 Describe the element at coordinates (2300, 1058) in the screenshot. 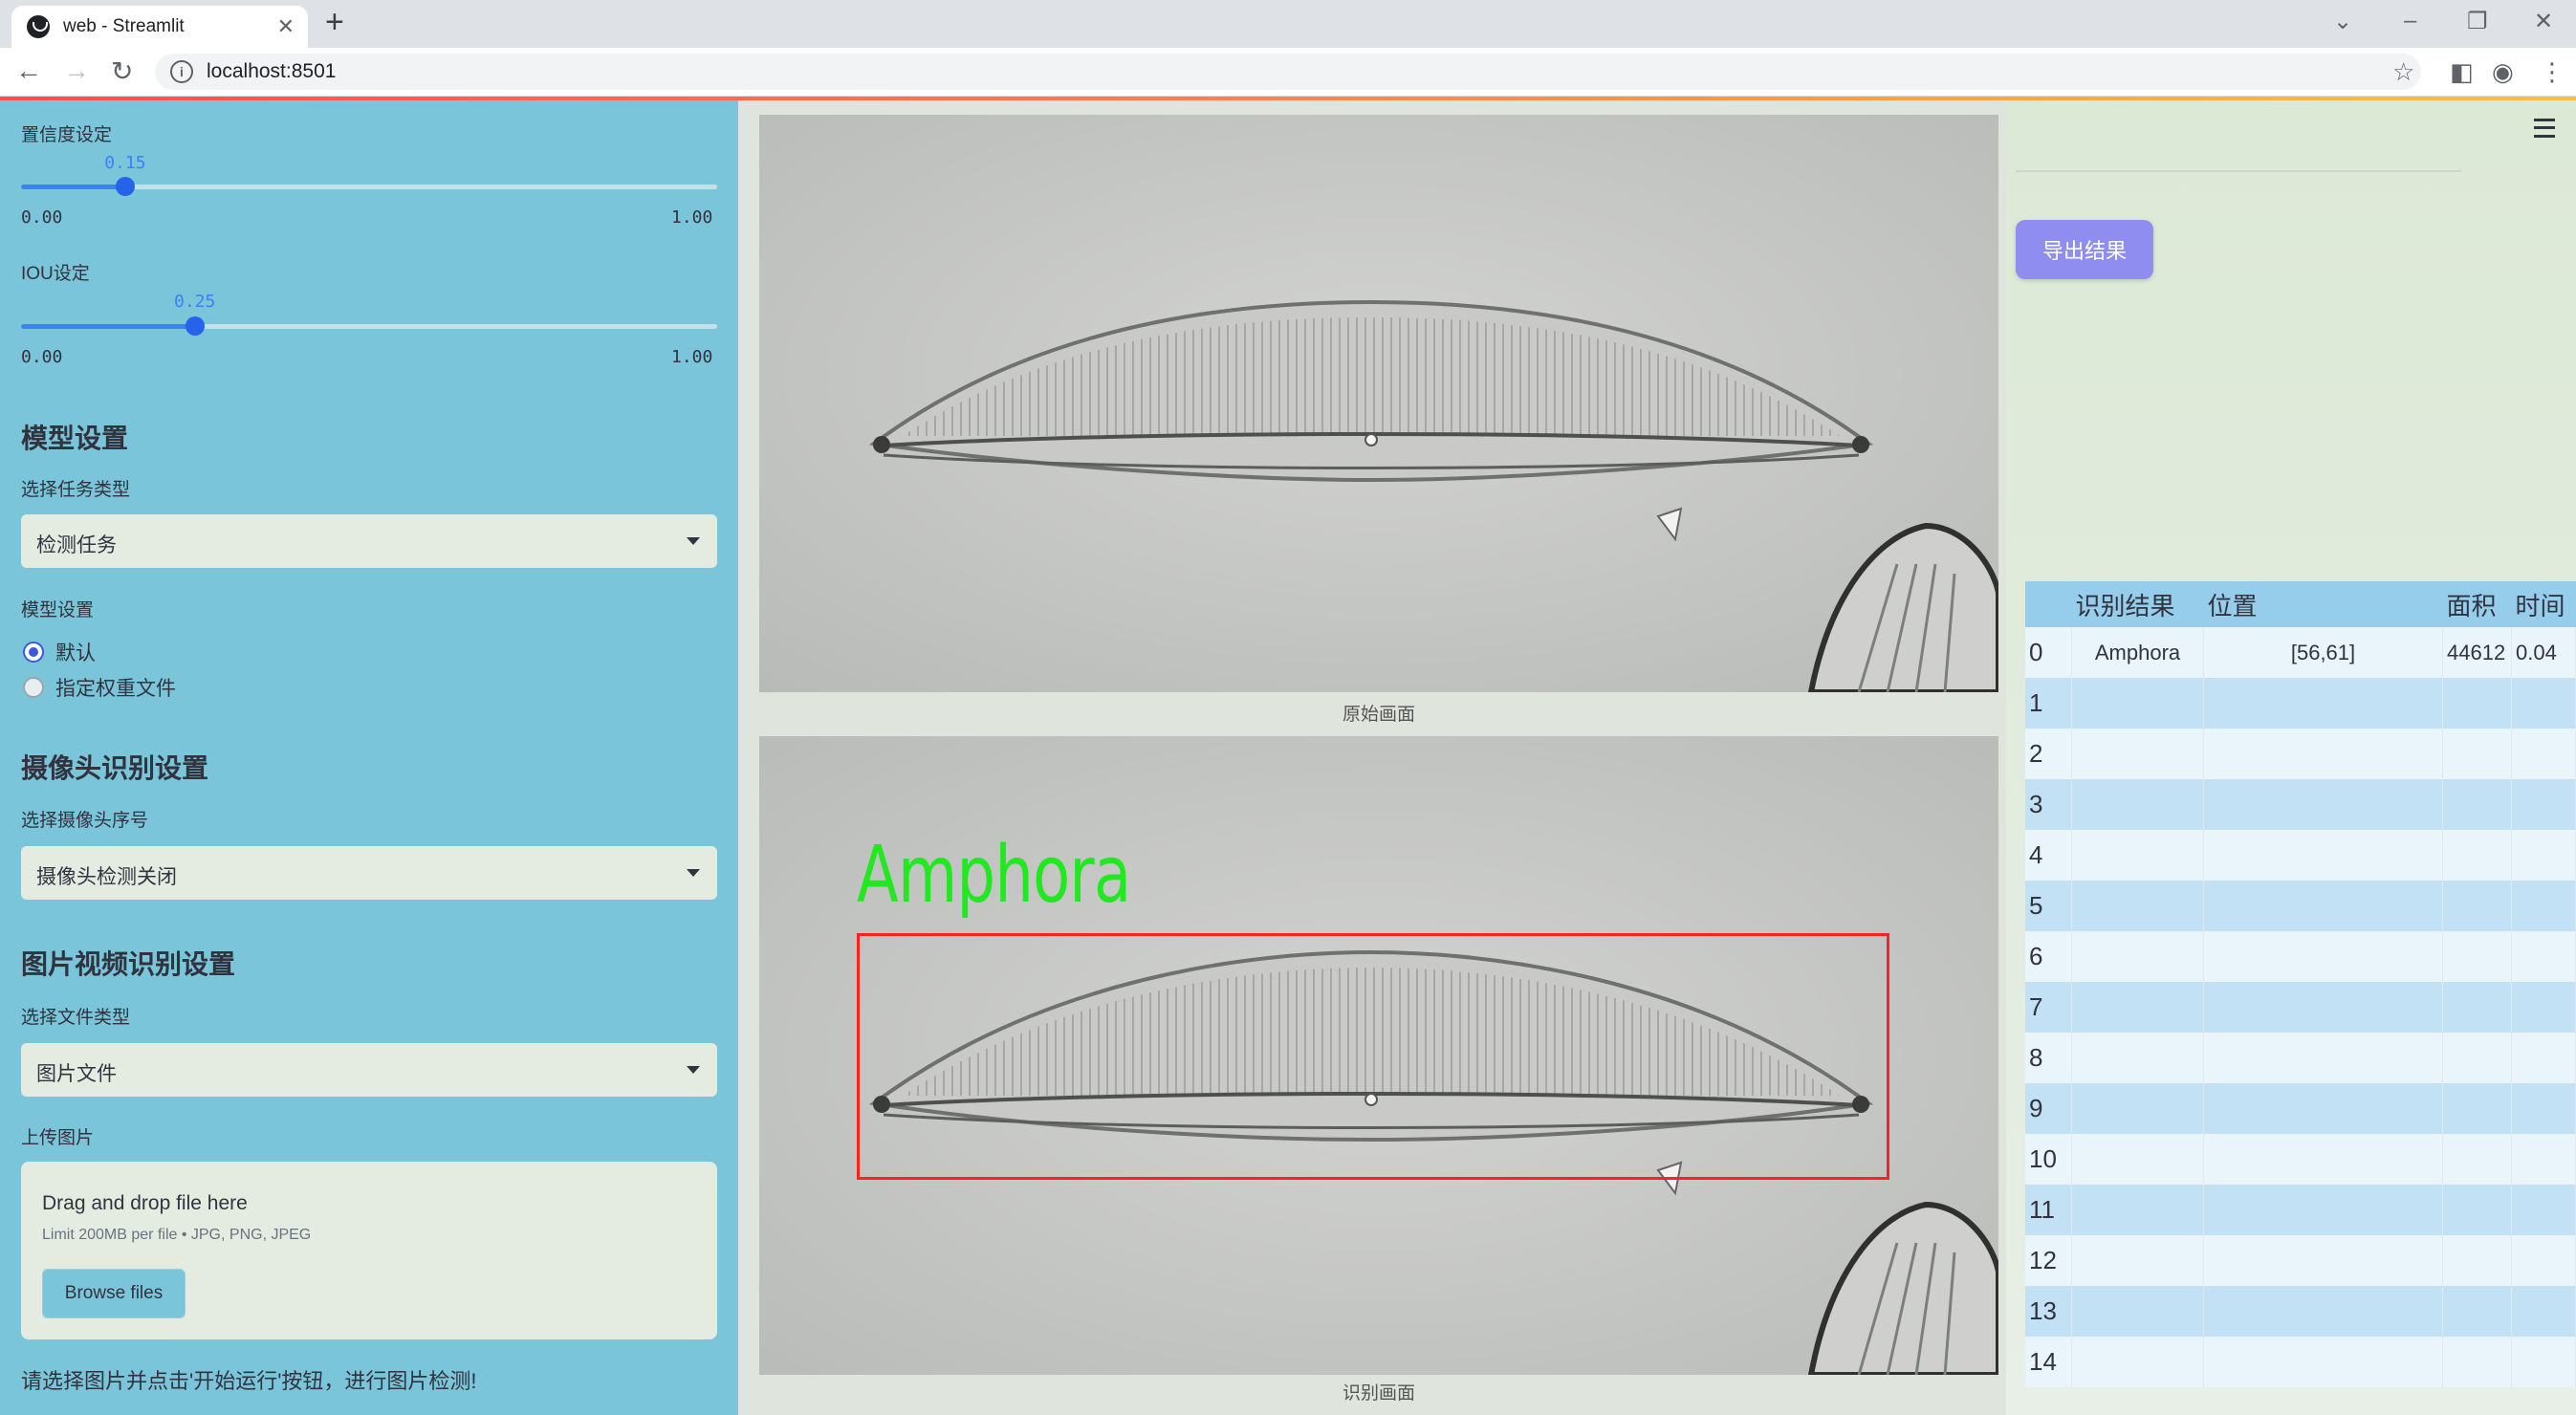

I see `table-row: 8` at that location.